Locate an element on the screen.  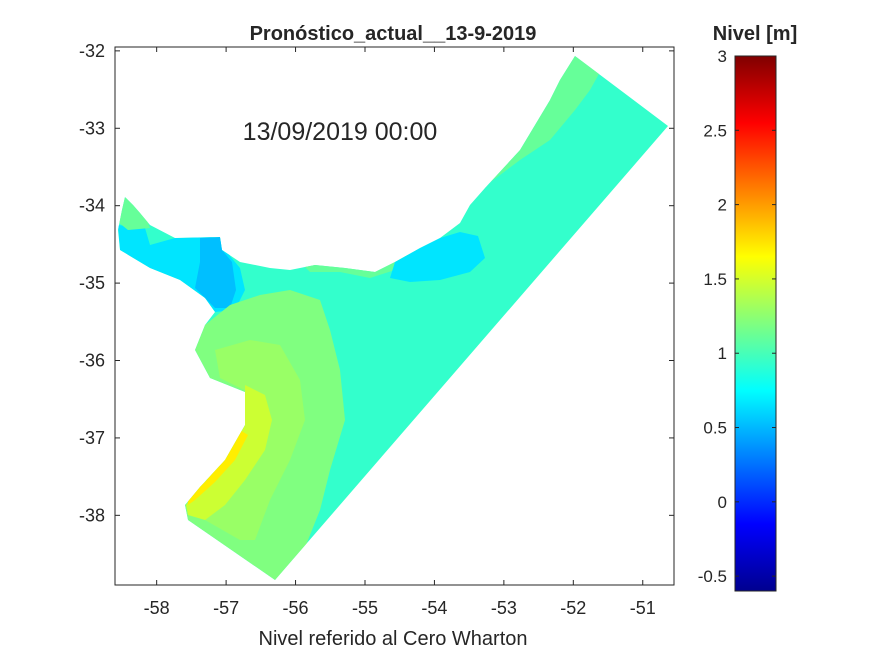
x-axis-label: Nivel referido al Cero Wharton is located at coordinates (393, 639).